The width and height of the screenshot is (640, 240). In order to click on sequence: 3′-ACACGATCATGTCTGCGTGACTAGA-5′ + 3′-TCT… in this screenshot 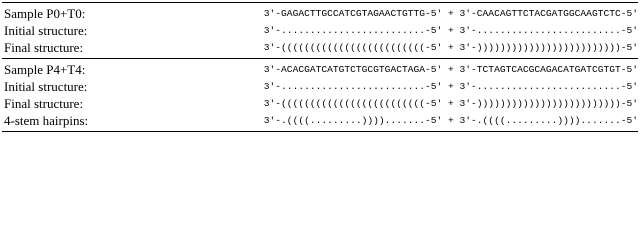, I will do `click(450, 69)`.